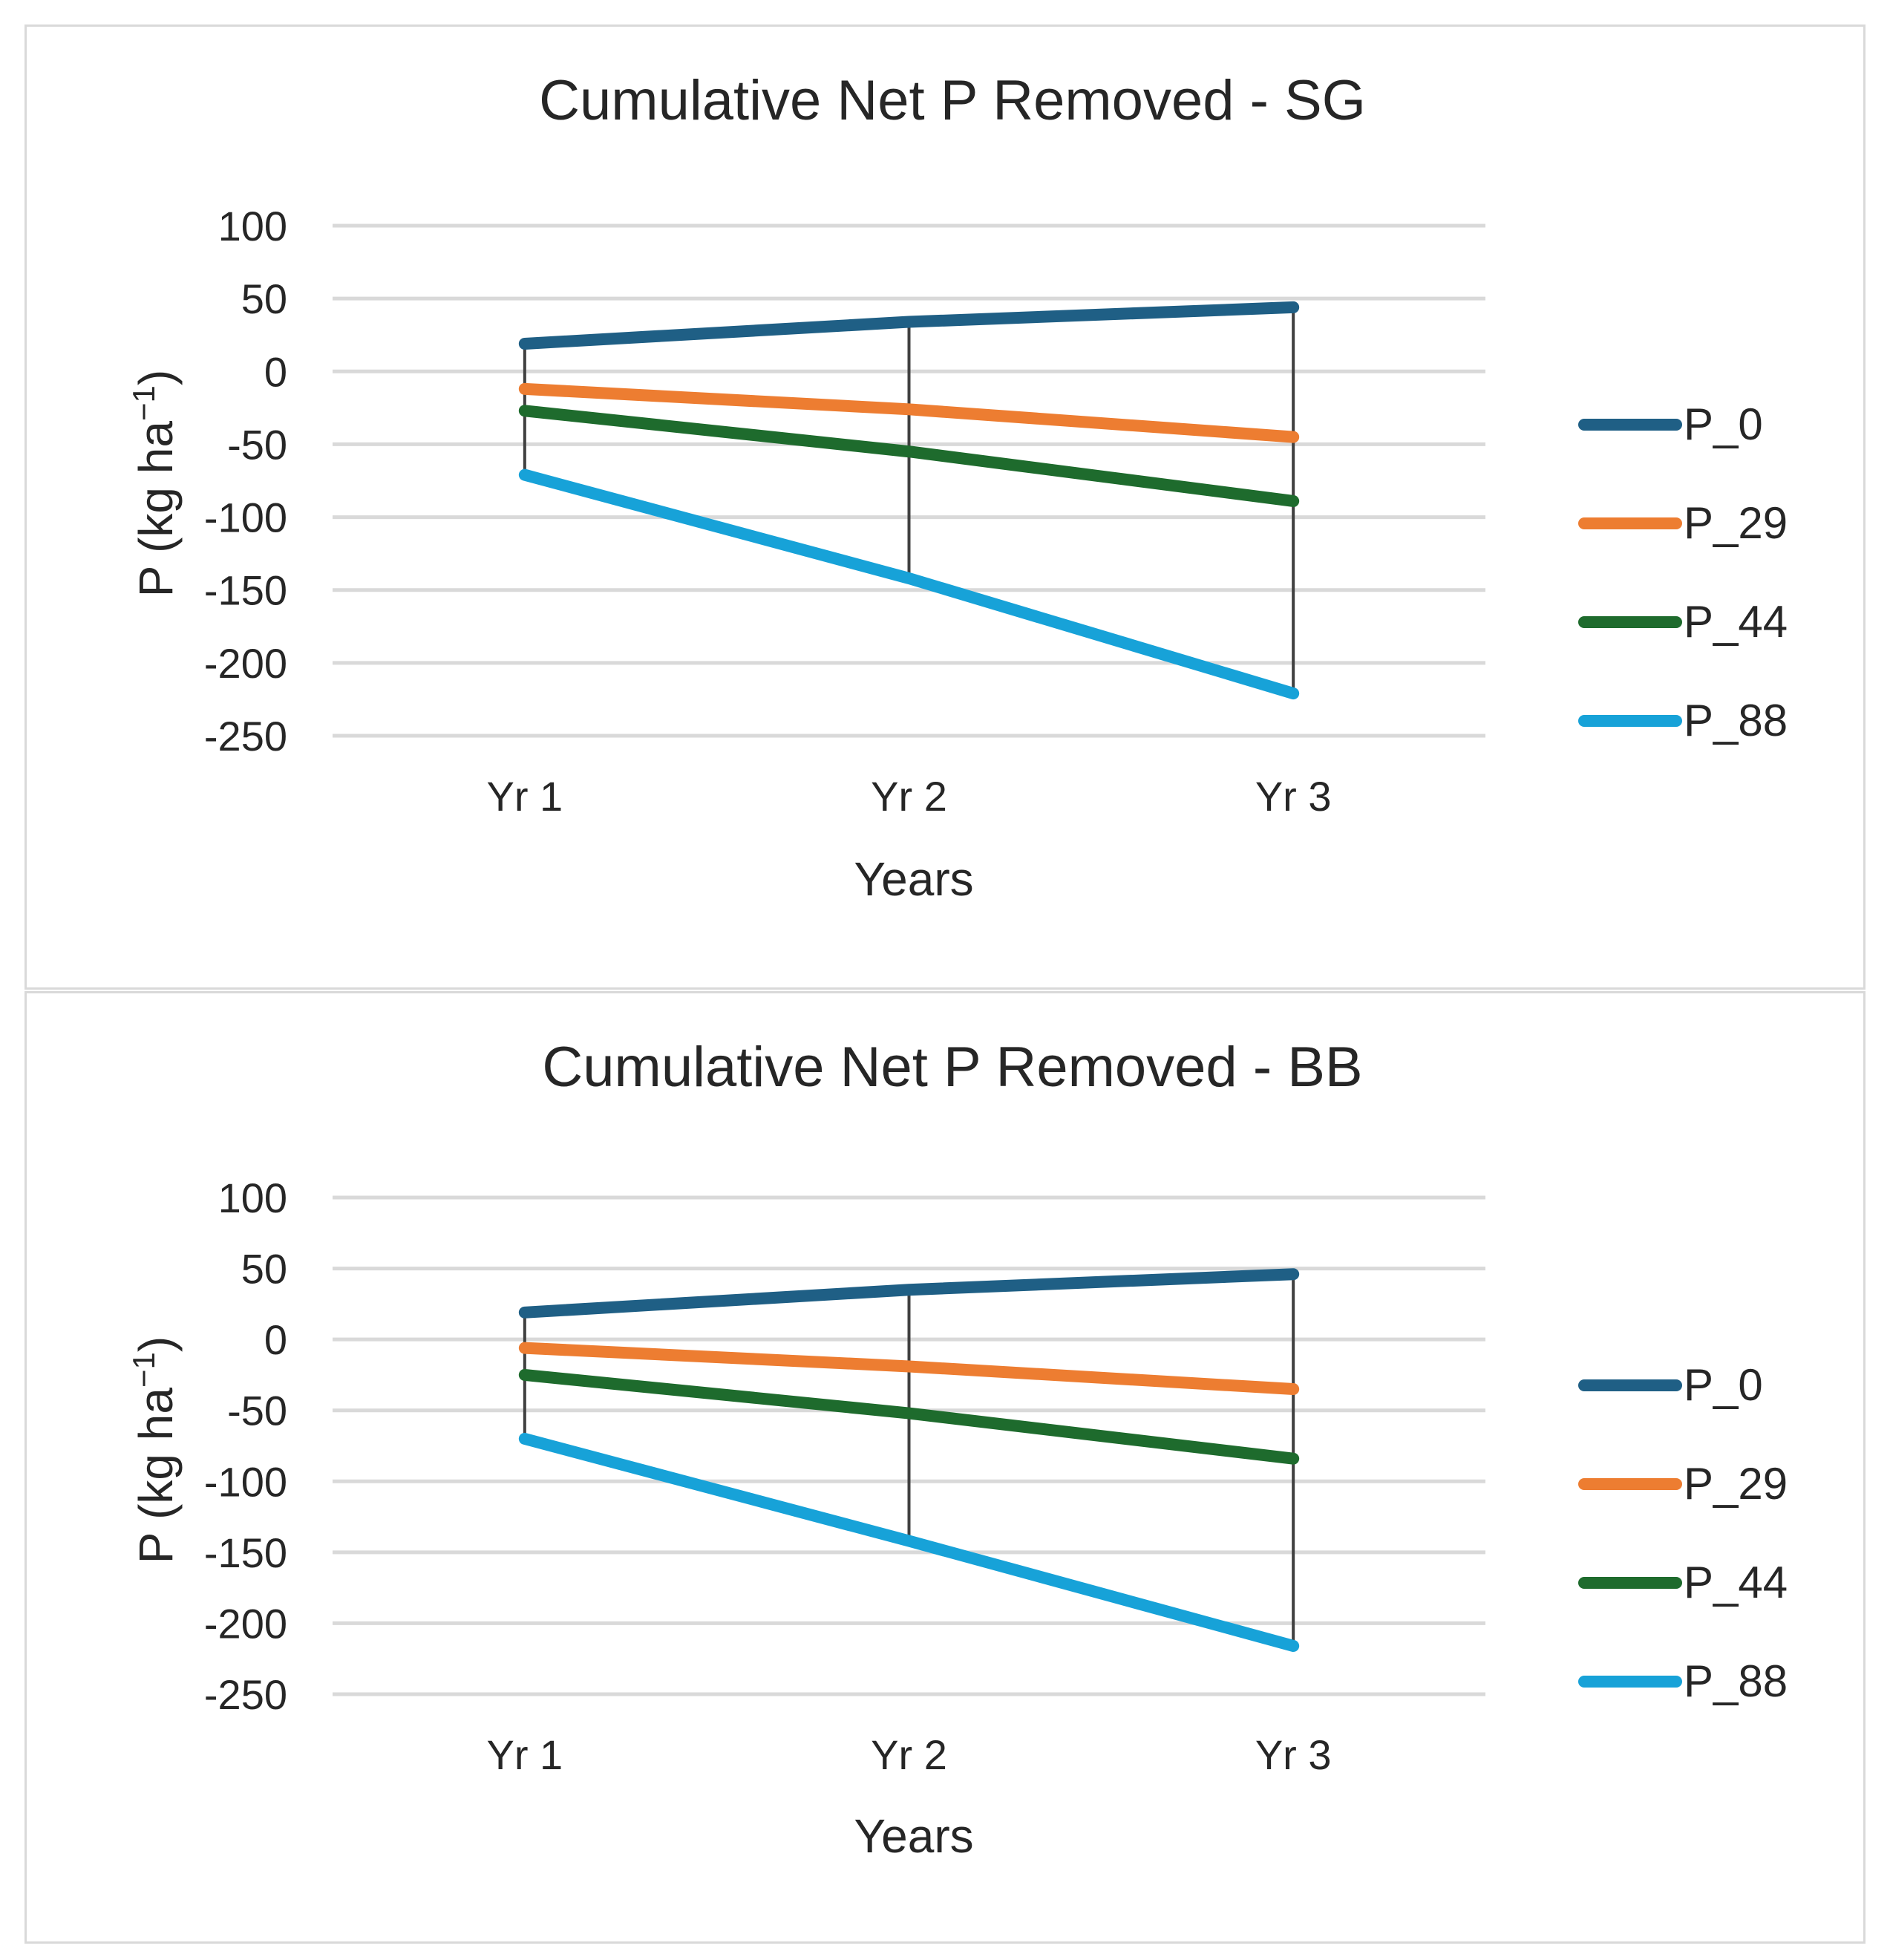  What do you see at coordinates (953, 100) in the screenshot?
I see `chart-title: Cumulative Net P Removed - SG` at bounding box center [953, 100].